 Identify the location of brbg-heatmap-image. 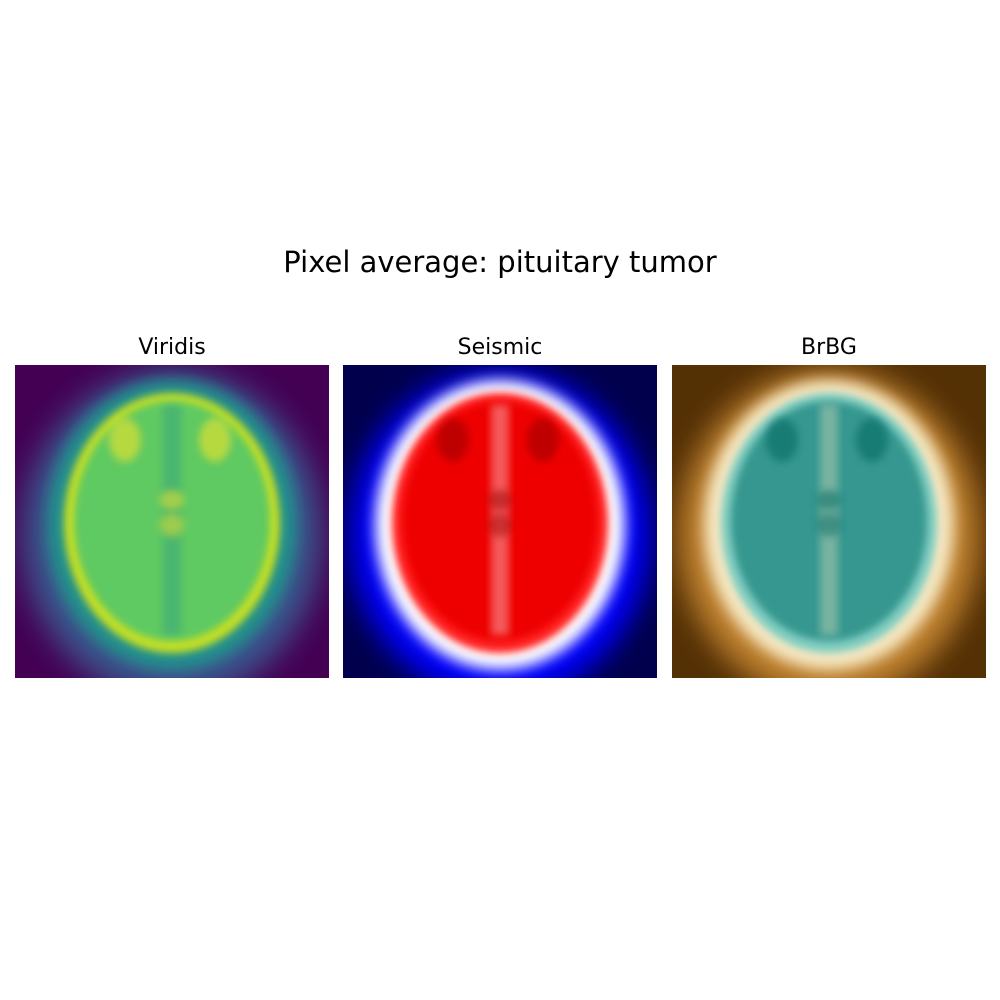
(829, 521).